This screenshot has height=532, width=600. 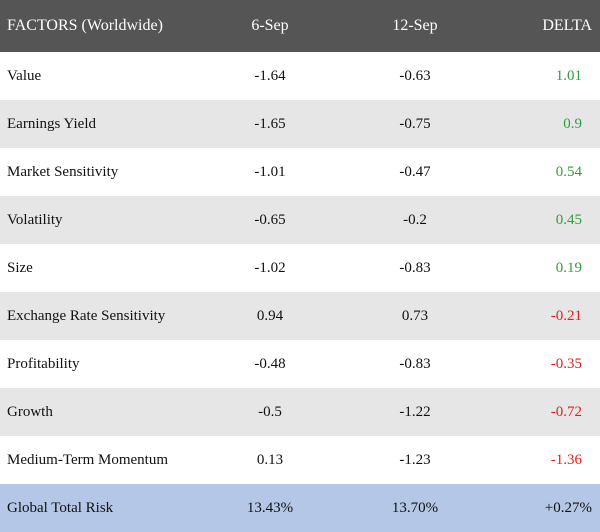 What do you see at coordinates (270, 459) in the screenshot?
I see `date1-value: 0.13` at bounding box center [270, 459].